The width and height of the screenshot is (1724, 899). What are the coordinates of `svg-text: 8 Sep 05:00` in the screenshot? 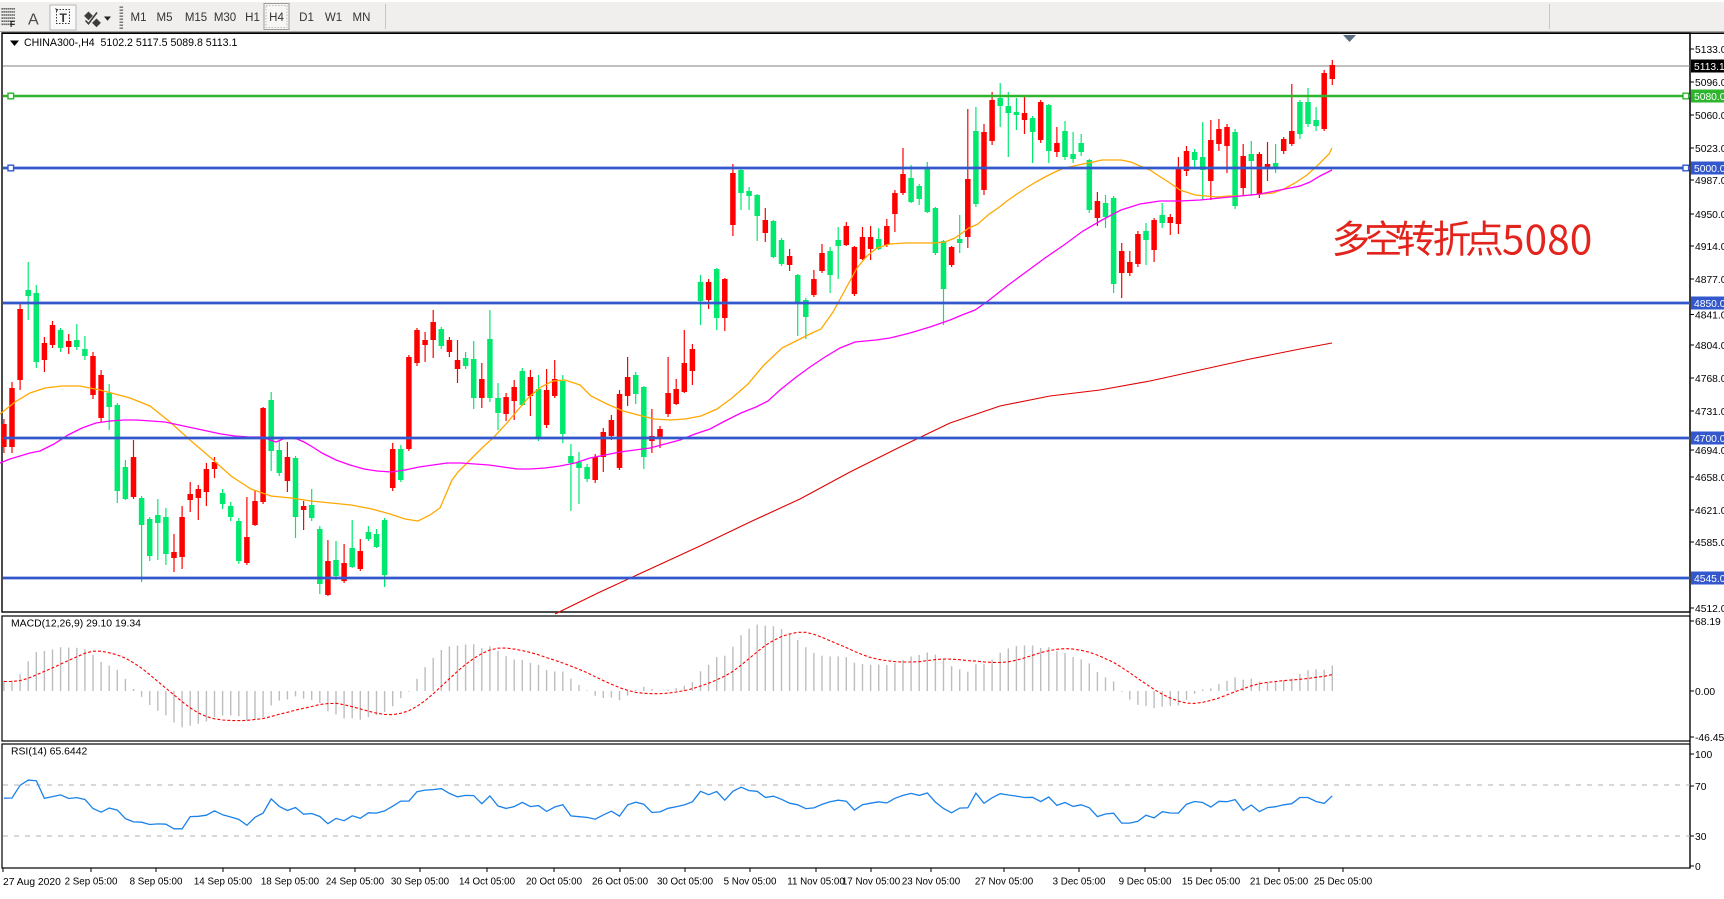 It's located at (156, 882).